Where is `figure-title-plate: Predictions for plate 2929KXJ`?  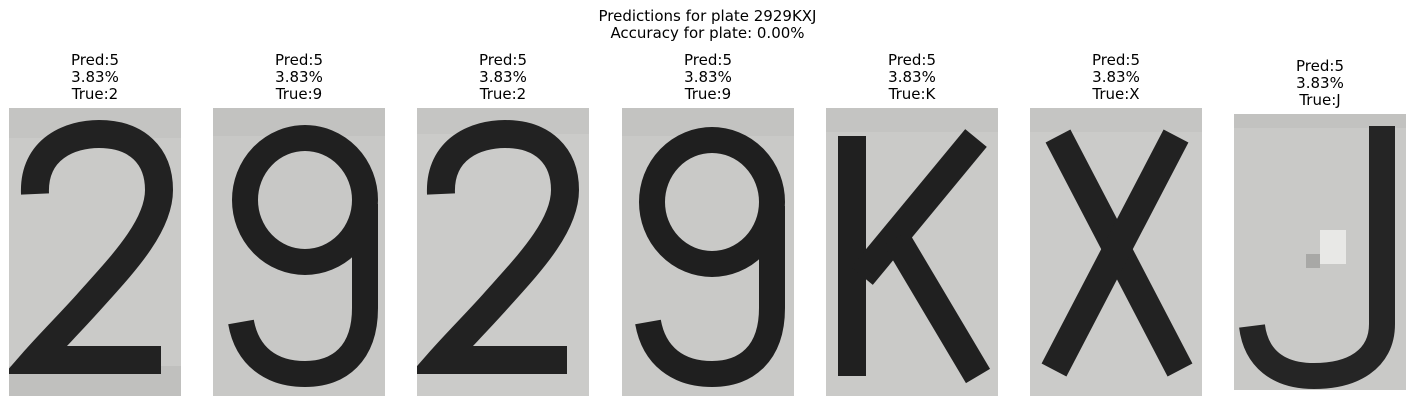
figure-title-plate: Predictions for plate 2929KXJ is located at coordinates (707, 16).